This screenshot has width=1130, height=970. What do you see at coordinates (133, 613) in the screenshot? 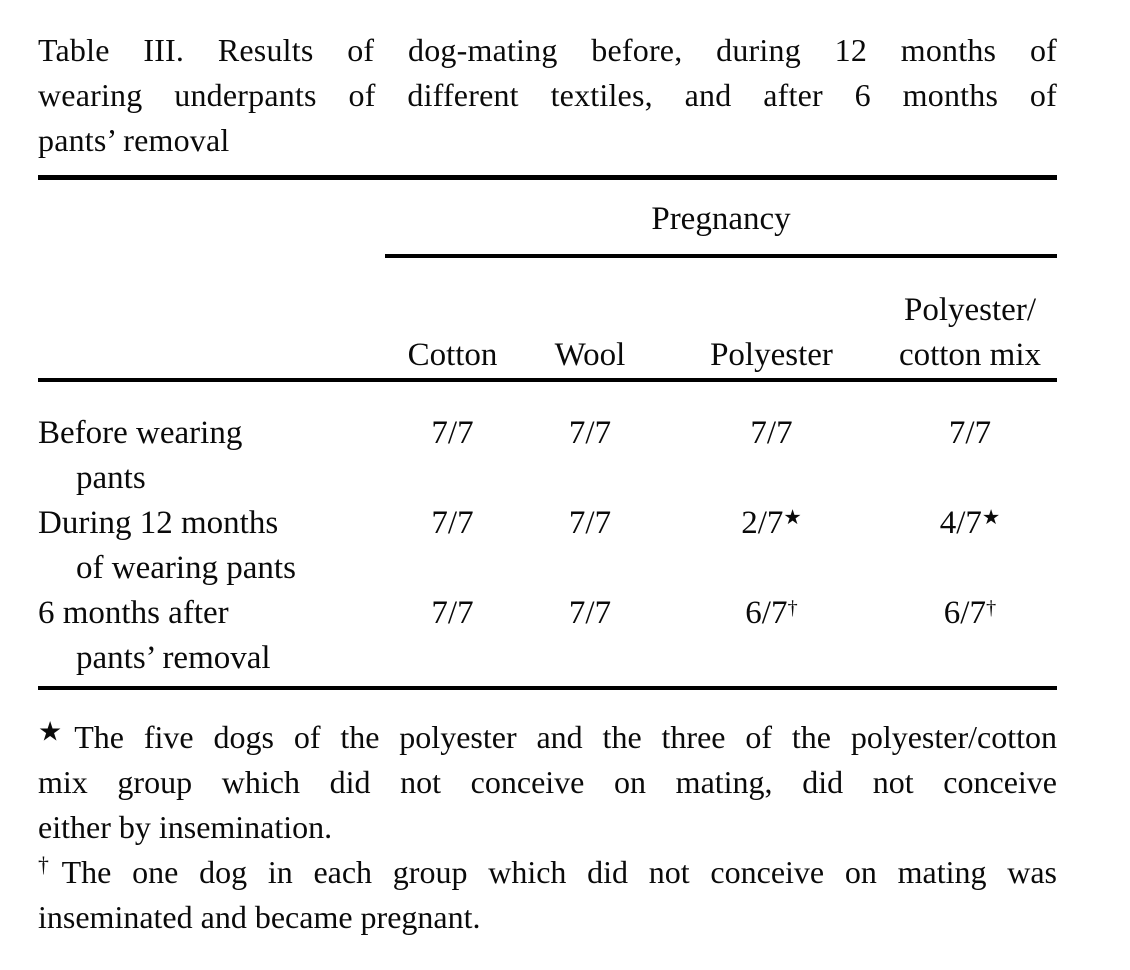
I see `row-label-line: 6 months after` at bounding box center [133, 613].